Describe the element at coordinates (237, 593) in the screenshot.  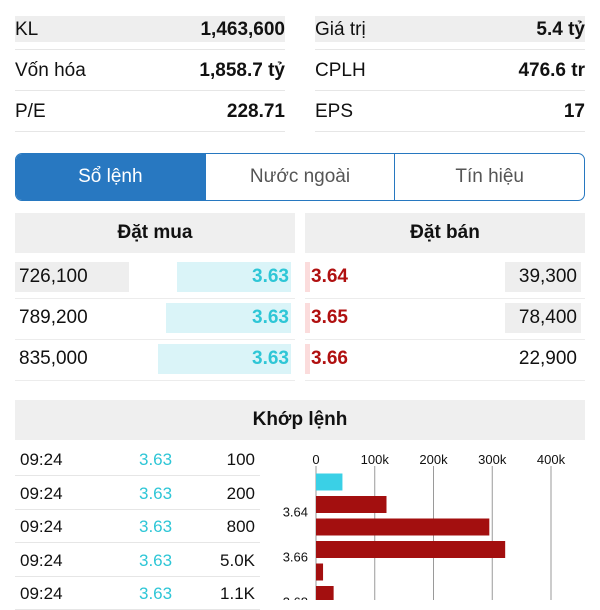
I see `match-volume: 1.1K` at that location.